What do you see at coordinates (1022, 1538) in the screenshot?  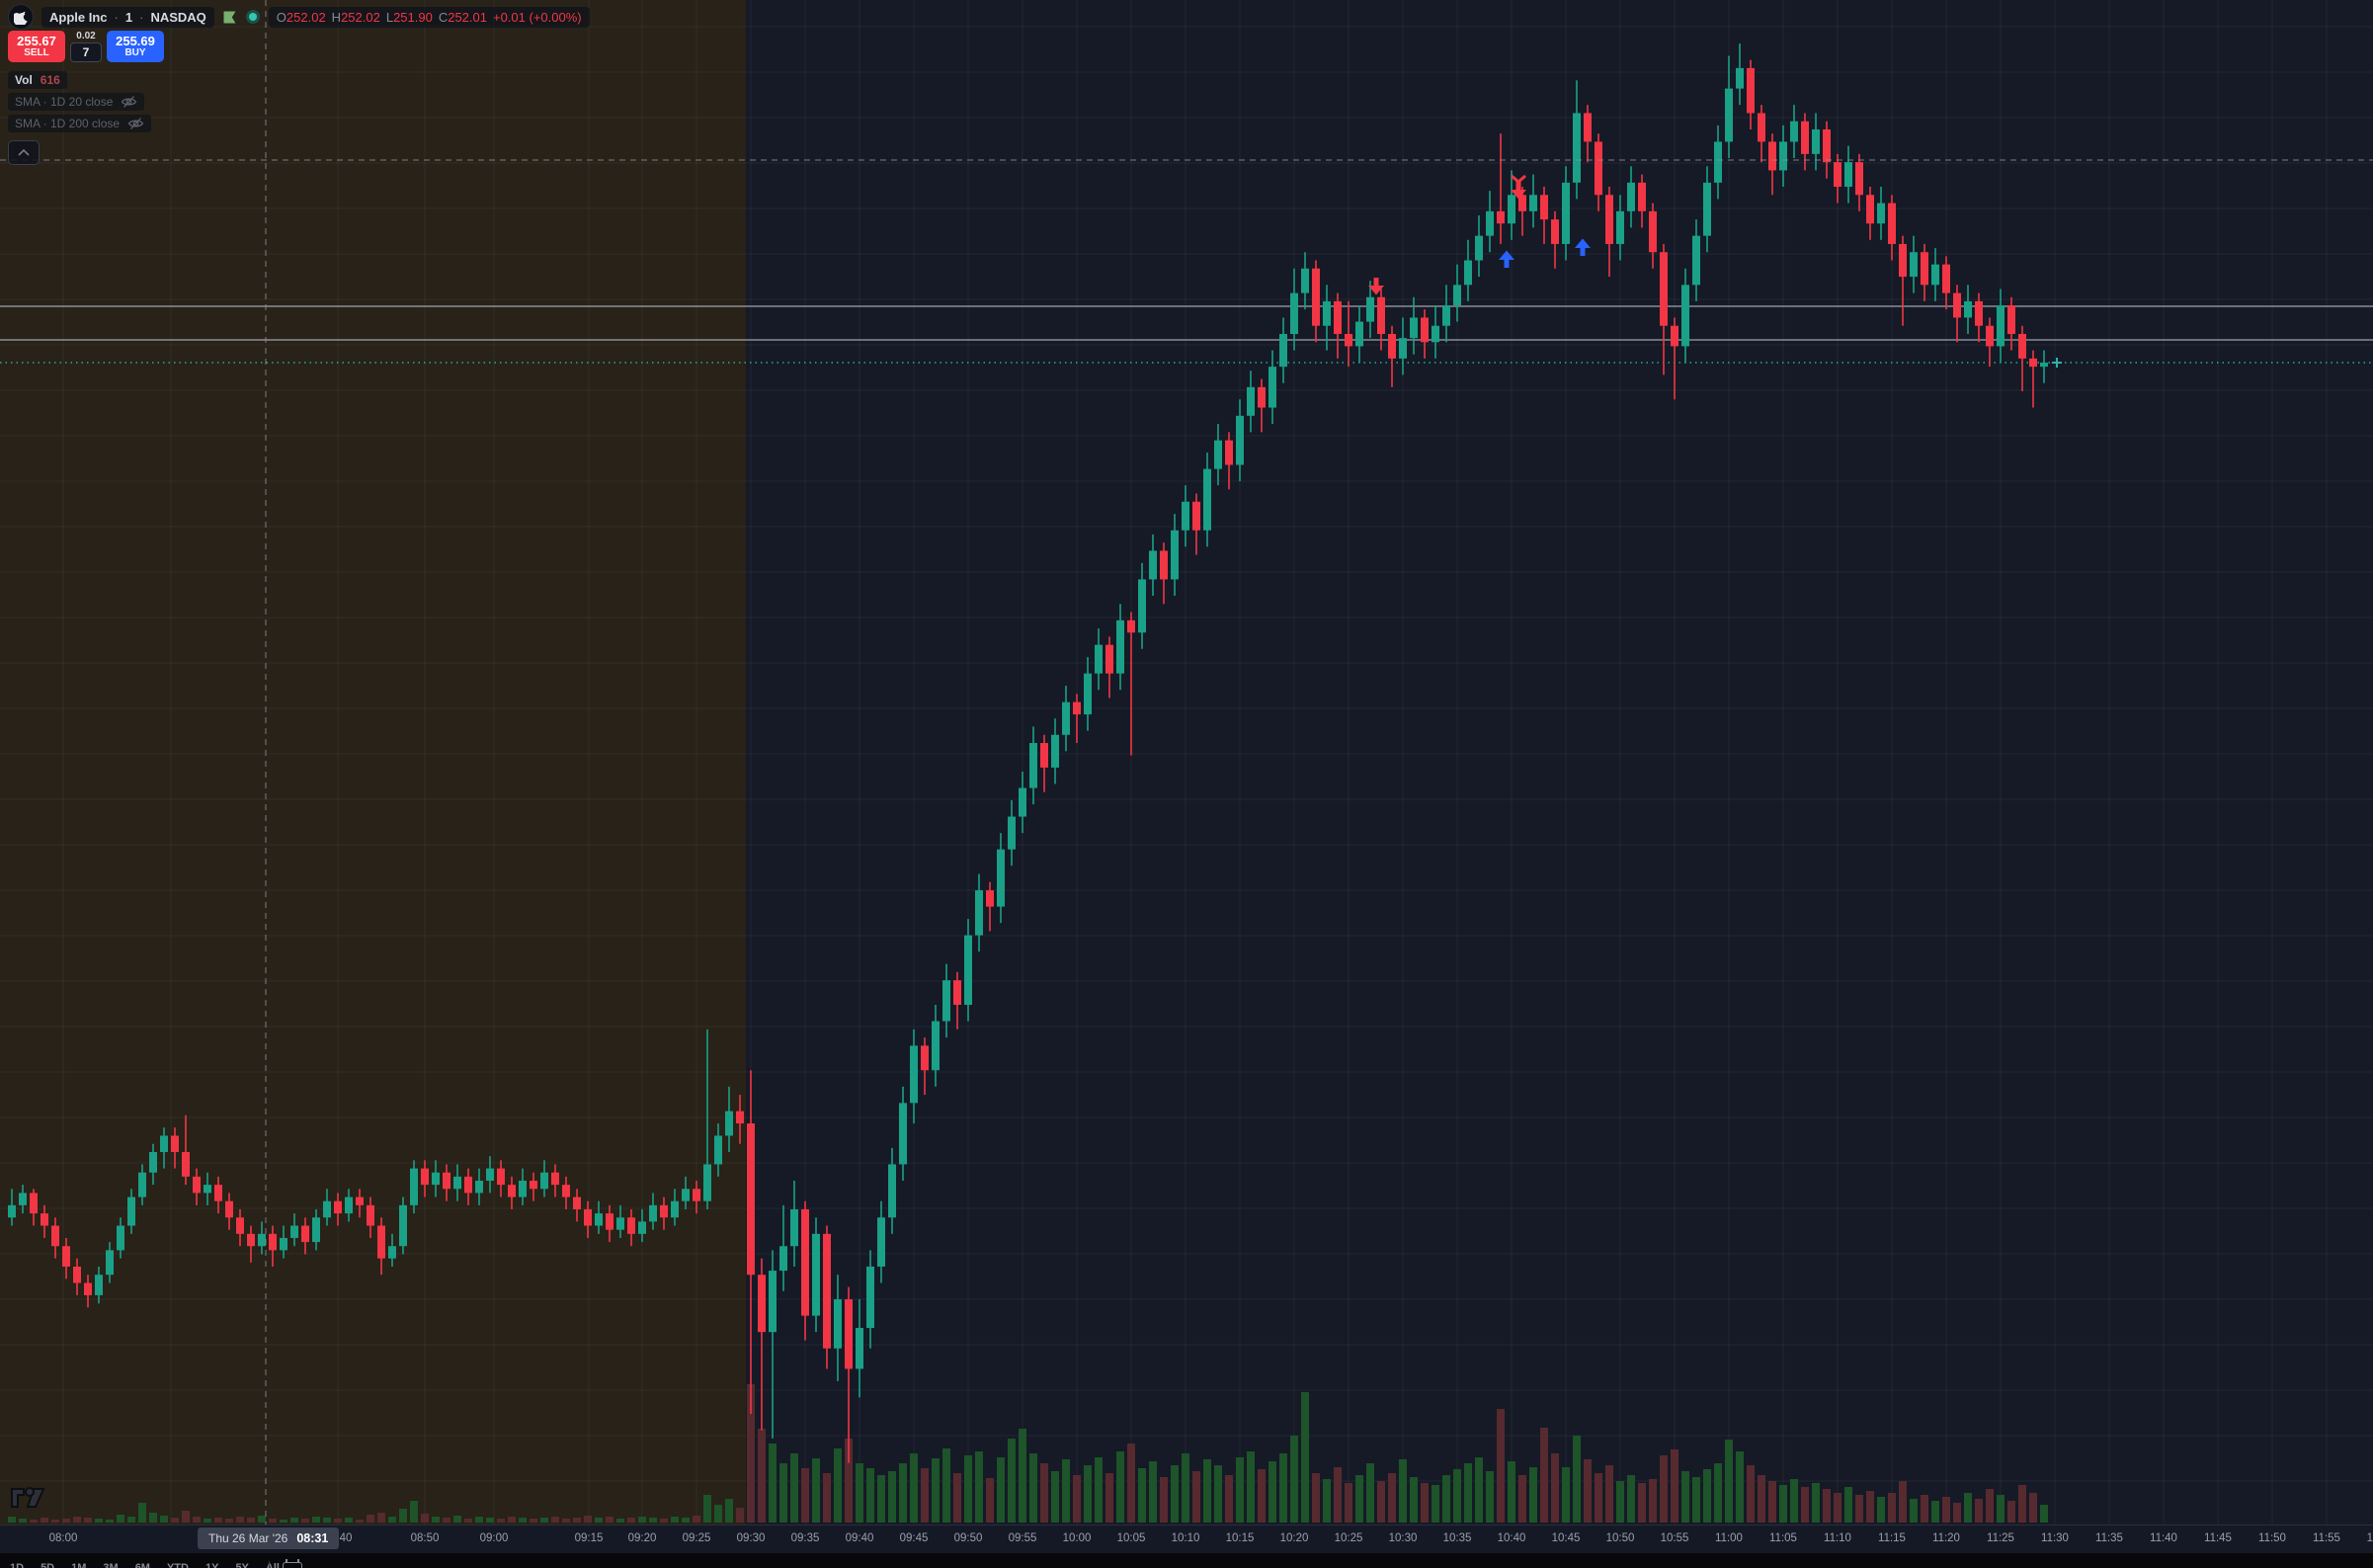 I see `time-axis-tick: 09:55` at bounding box center [1022, 1538].